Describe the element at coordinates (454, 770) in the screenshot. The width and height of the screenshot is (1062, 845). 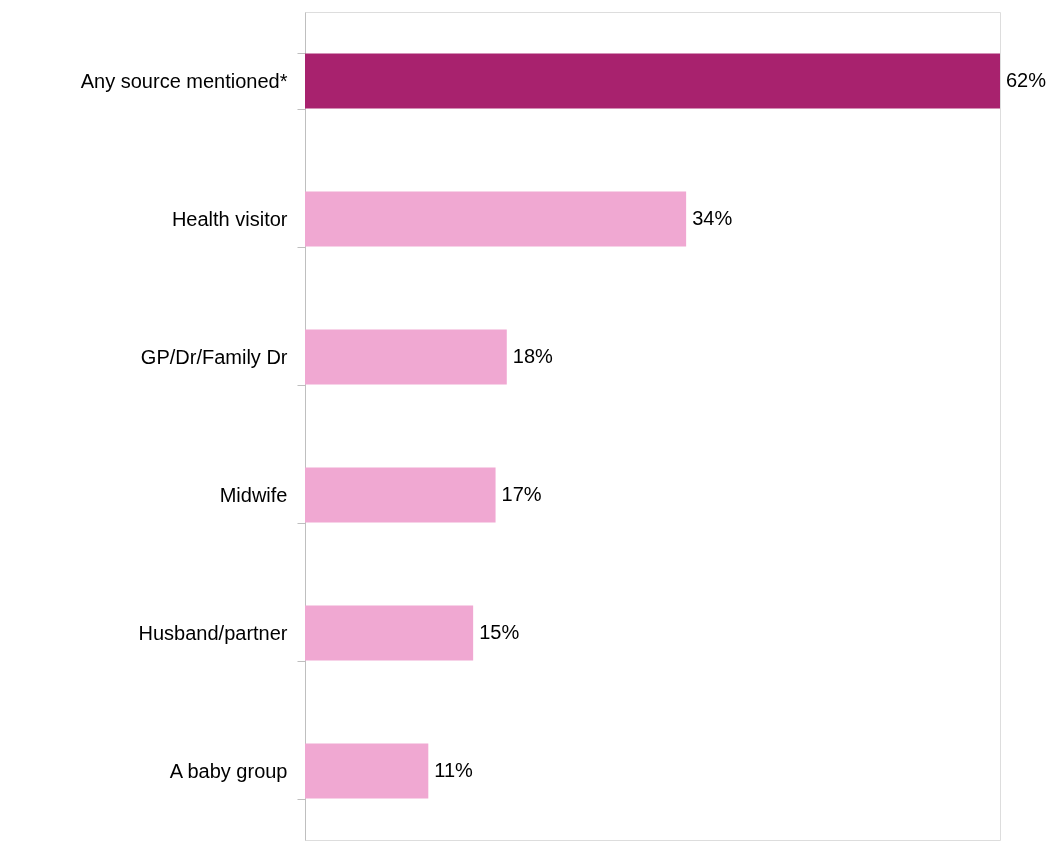
I see `data-label: 11%` at that location.